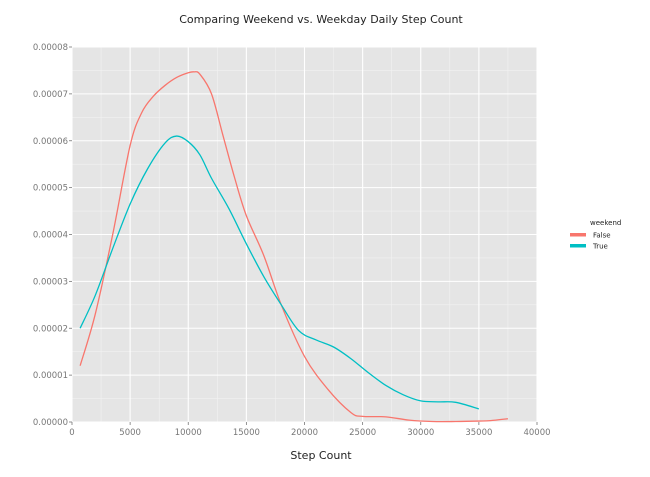 The height and width of the screenshot is (477, 650). I want to click on x-tick-label: 40000, so click(536, 433).